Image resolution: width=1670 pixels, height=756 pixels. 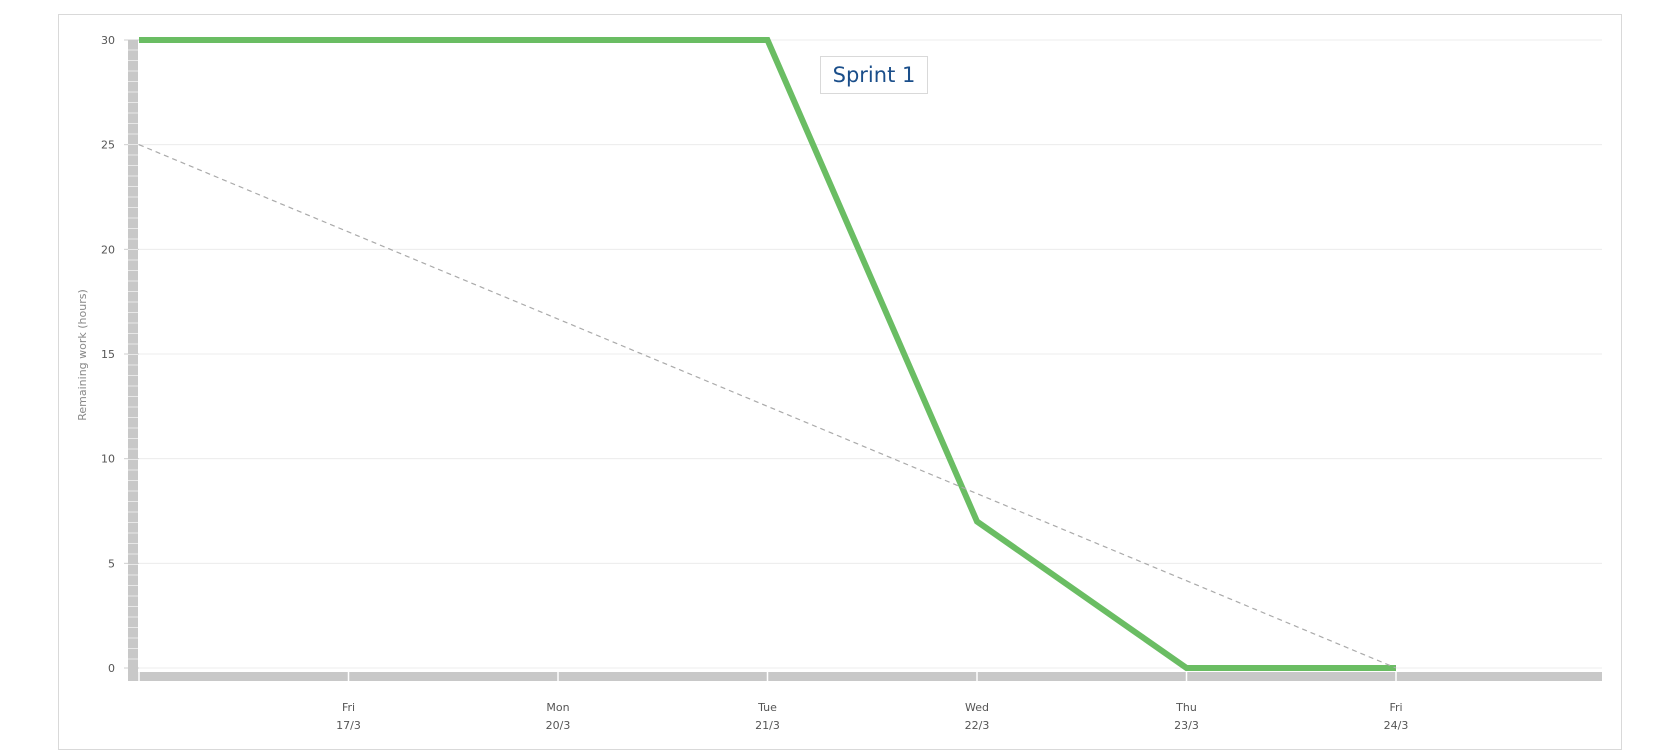 What do you see at coordinates (108, 459) in the screenshot?
I see `y-tick-label: 10` at bounding box center [108, 459].